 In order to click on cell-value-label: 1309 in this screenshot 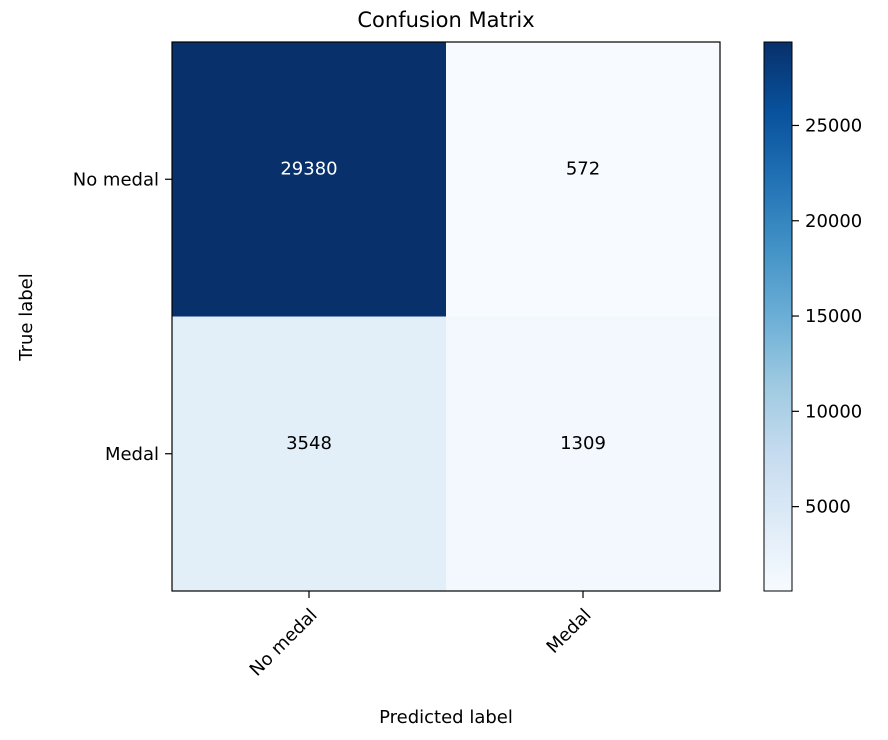, I will do `click(583, 443)`.